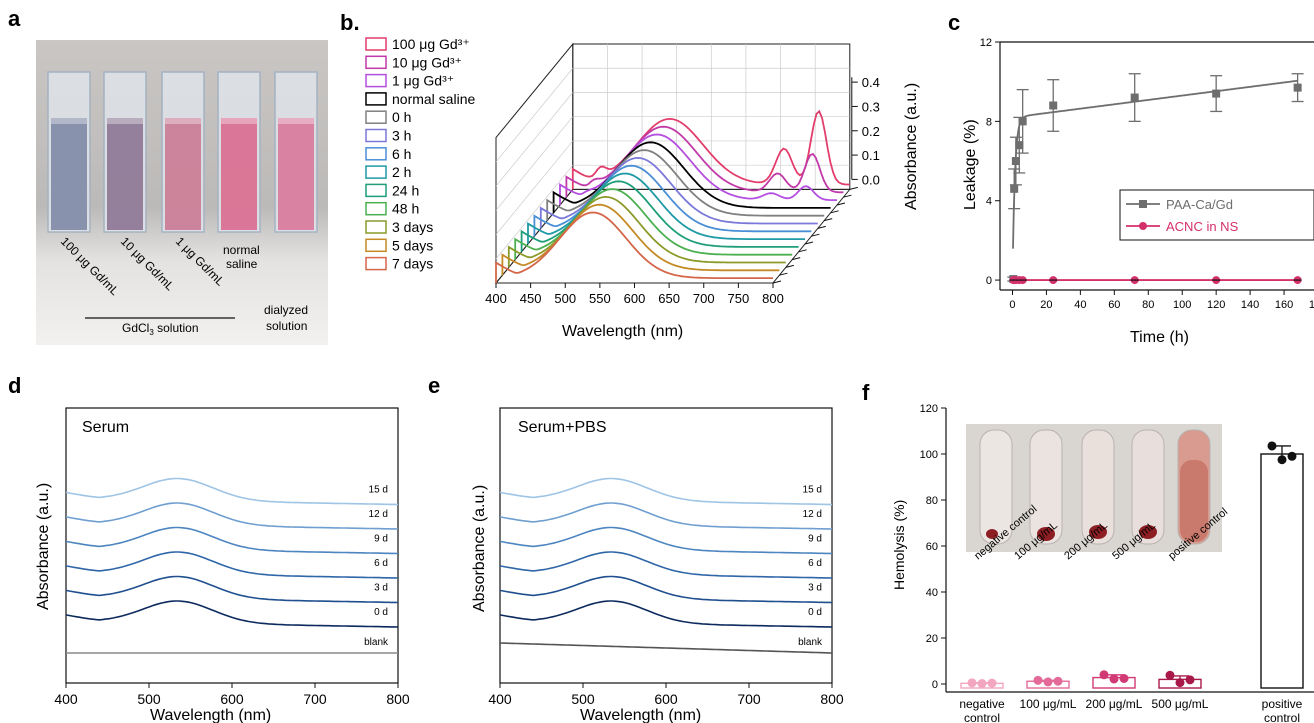 This screenshot has height=723, width=1314. I want to click on floor, so click(672, 236).